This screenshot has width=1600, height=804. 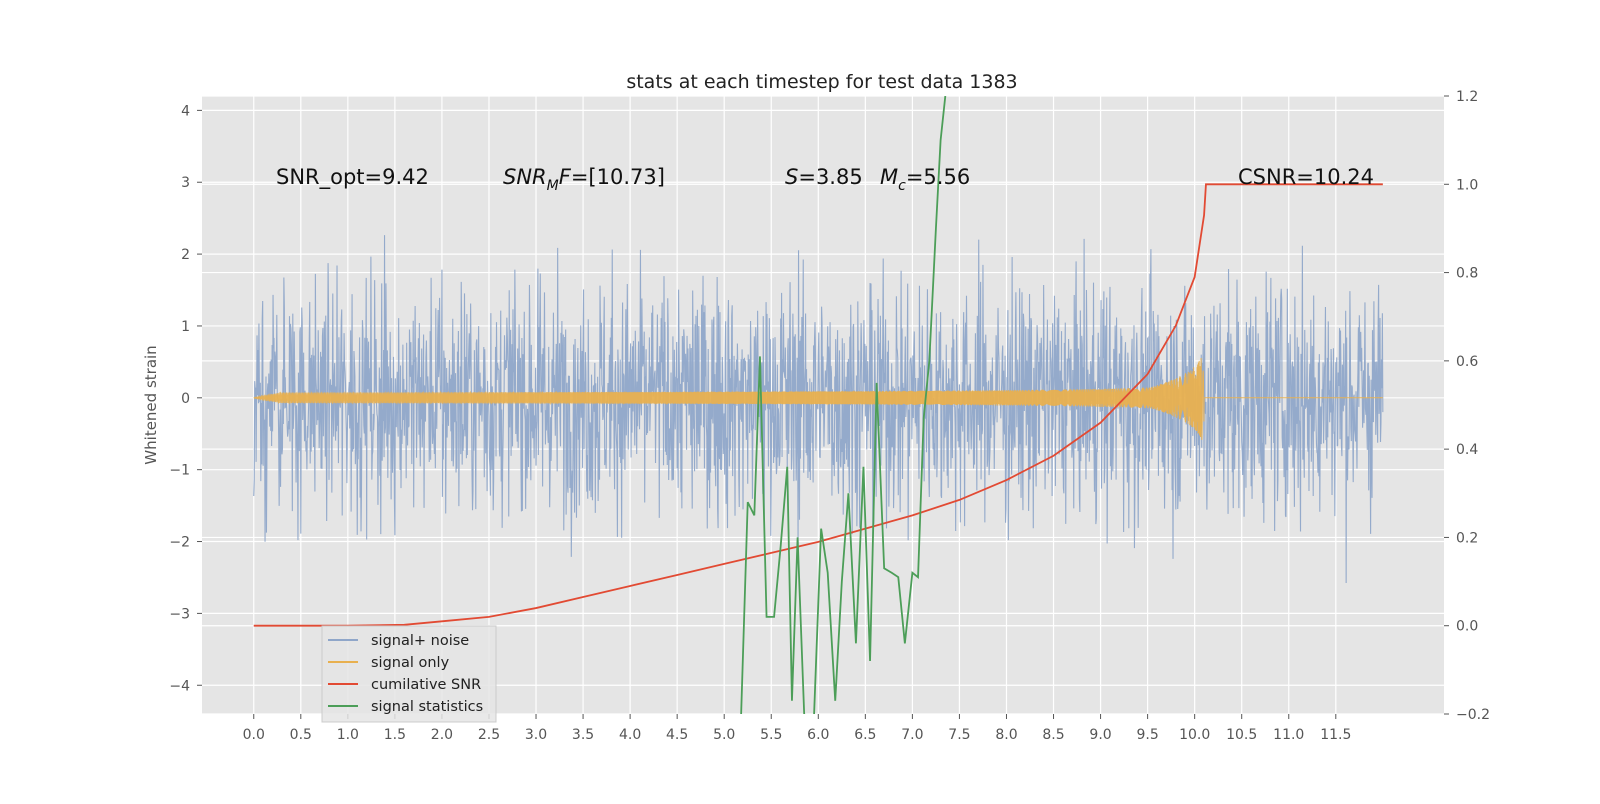 I want to click on series-signal-statistics, so click(x=843, y=405).